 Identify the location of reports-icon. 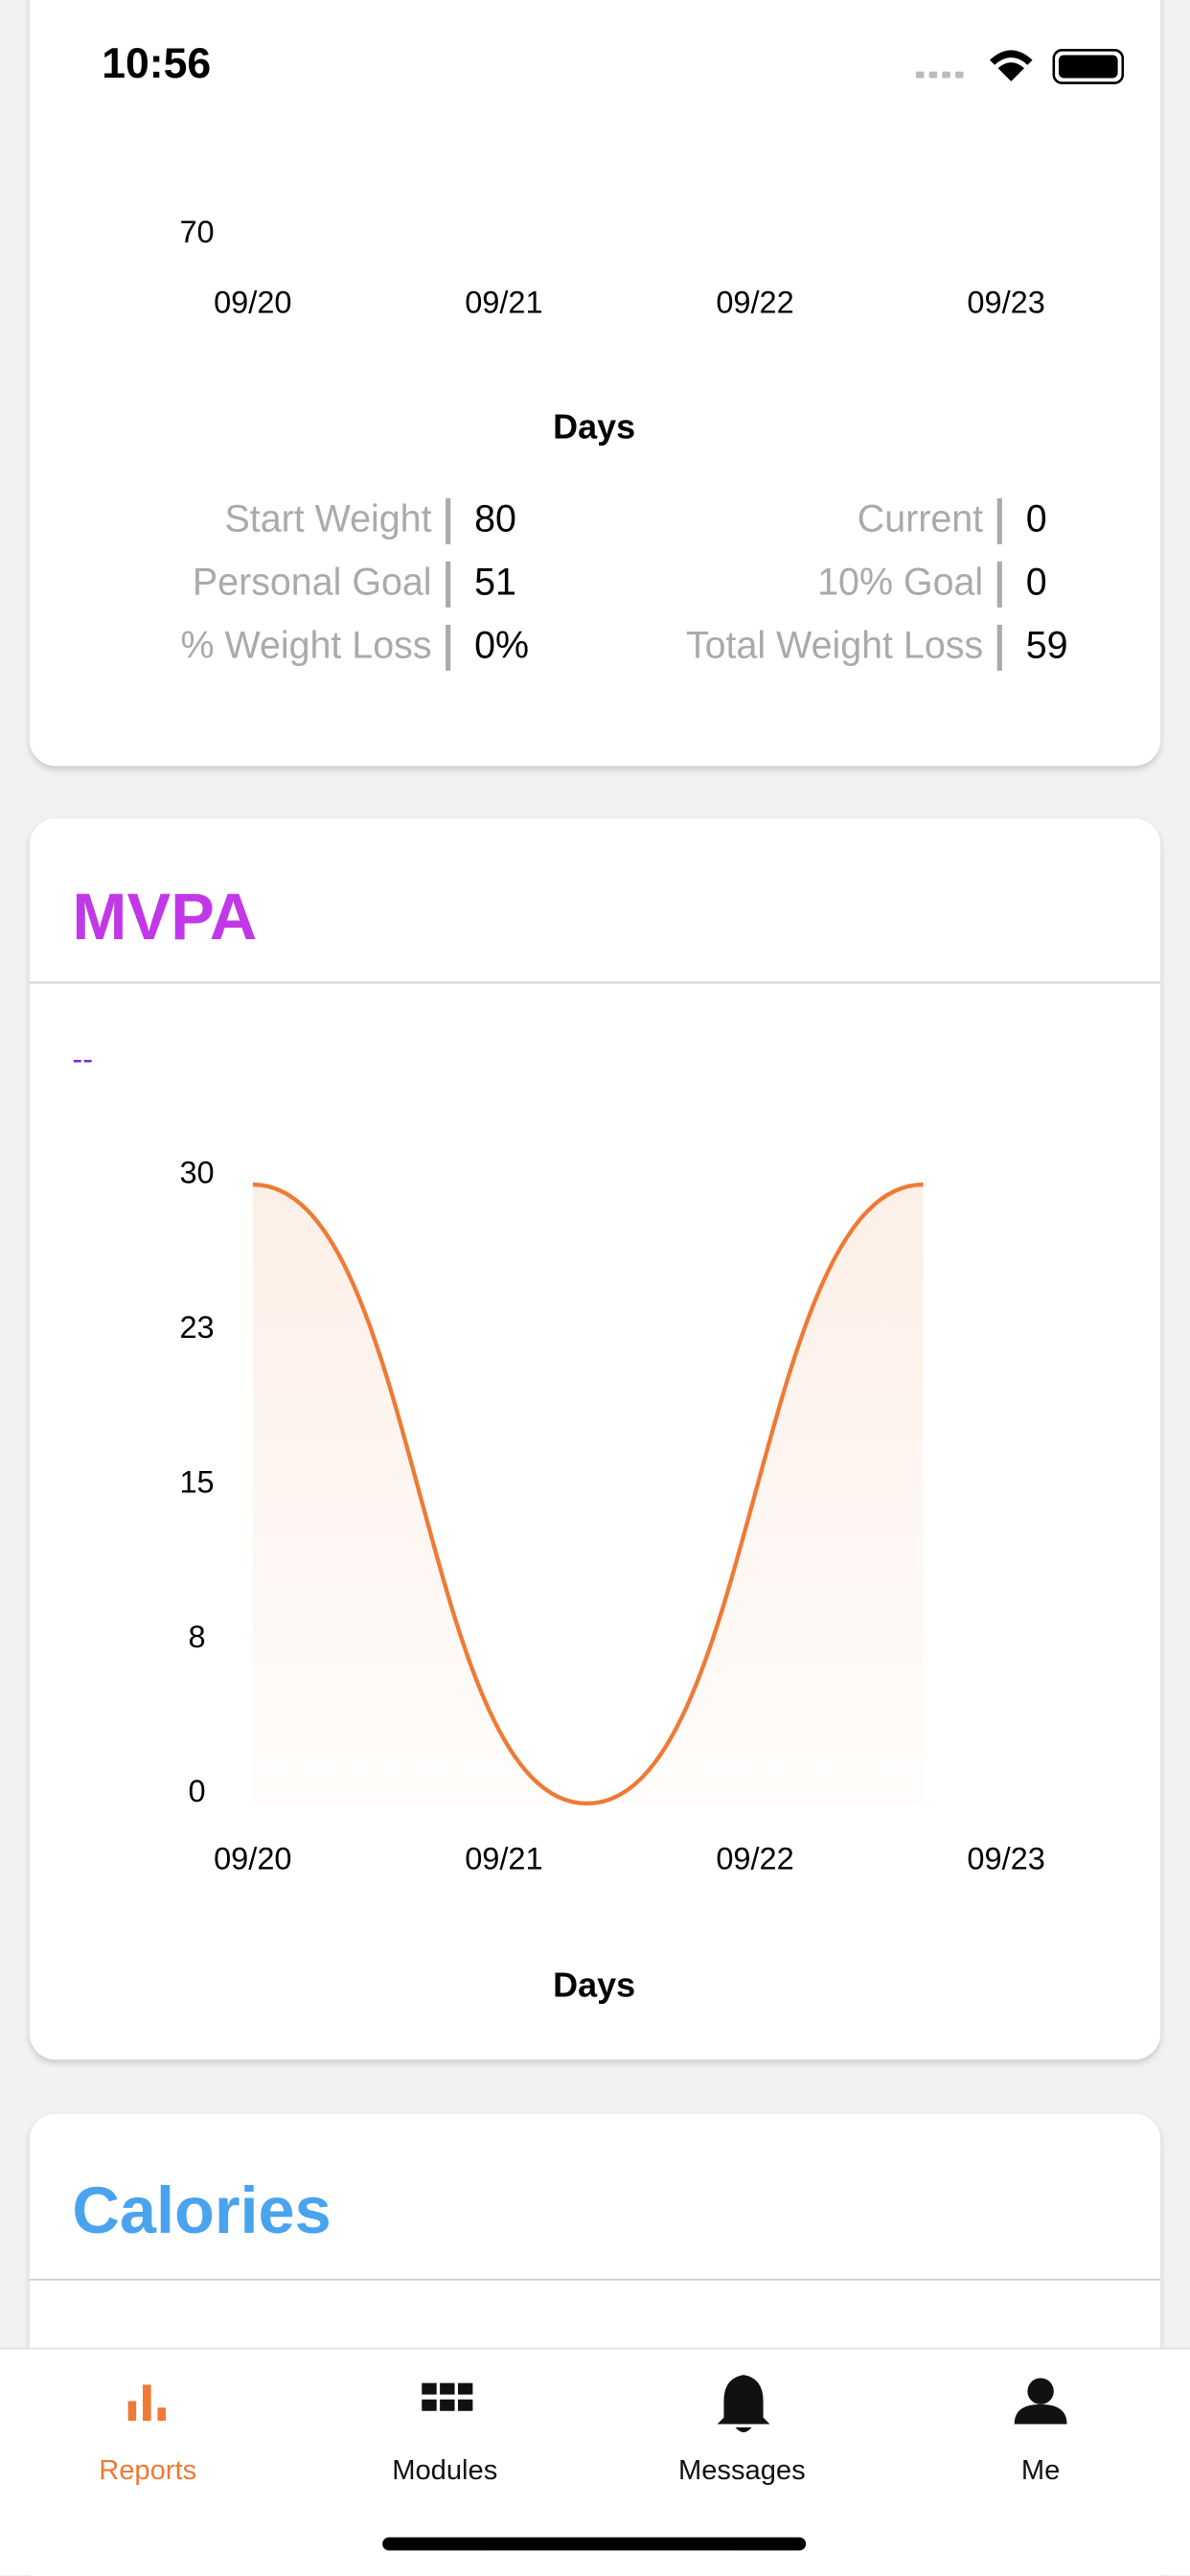
(147, 2403).